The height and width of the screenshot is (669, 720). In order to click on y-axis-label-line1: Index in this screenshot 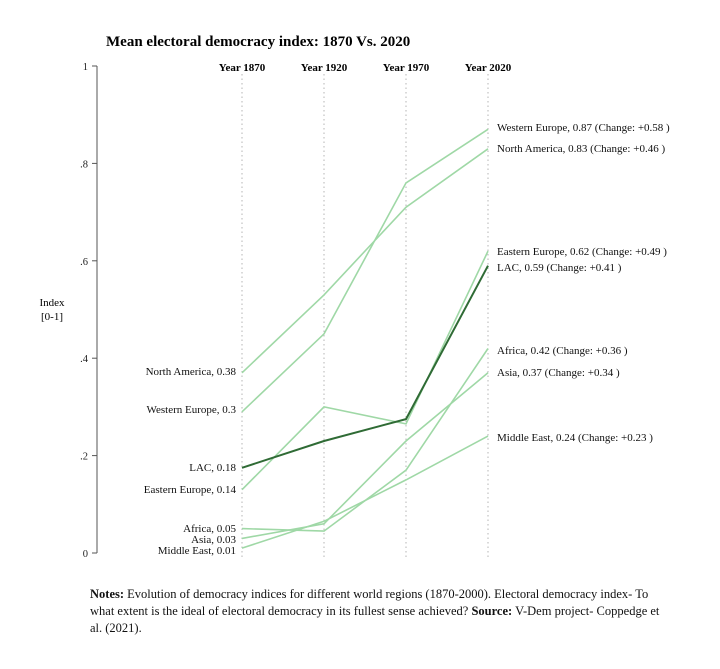, I will do `click(52, 303)`.